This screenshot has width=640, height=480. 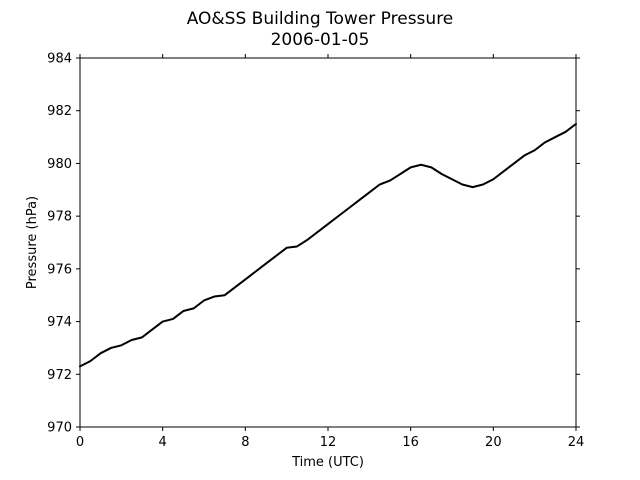 I want to click on x-tick-label: 8, so click(x=245, y=442).